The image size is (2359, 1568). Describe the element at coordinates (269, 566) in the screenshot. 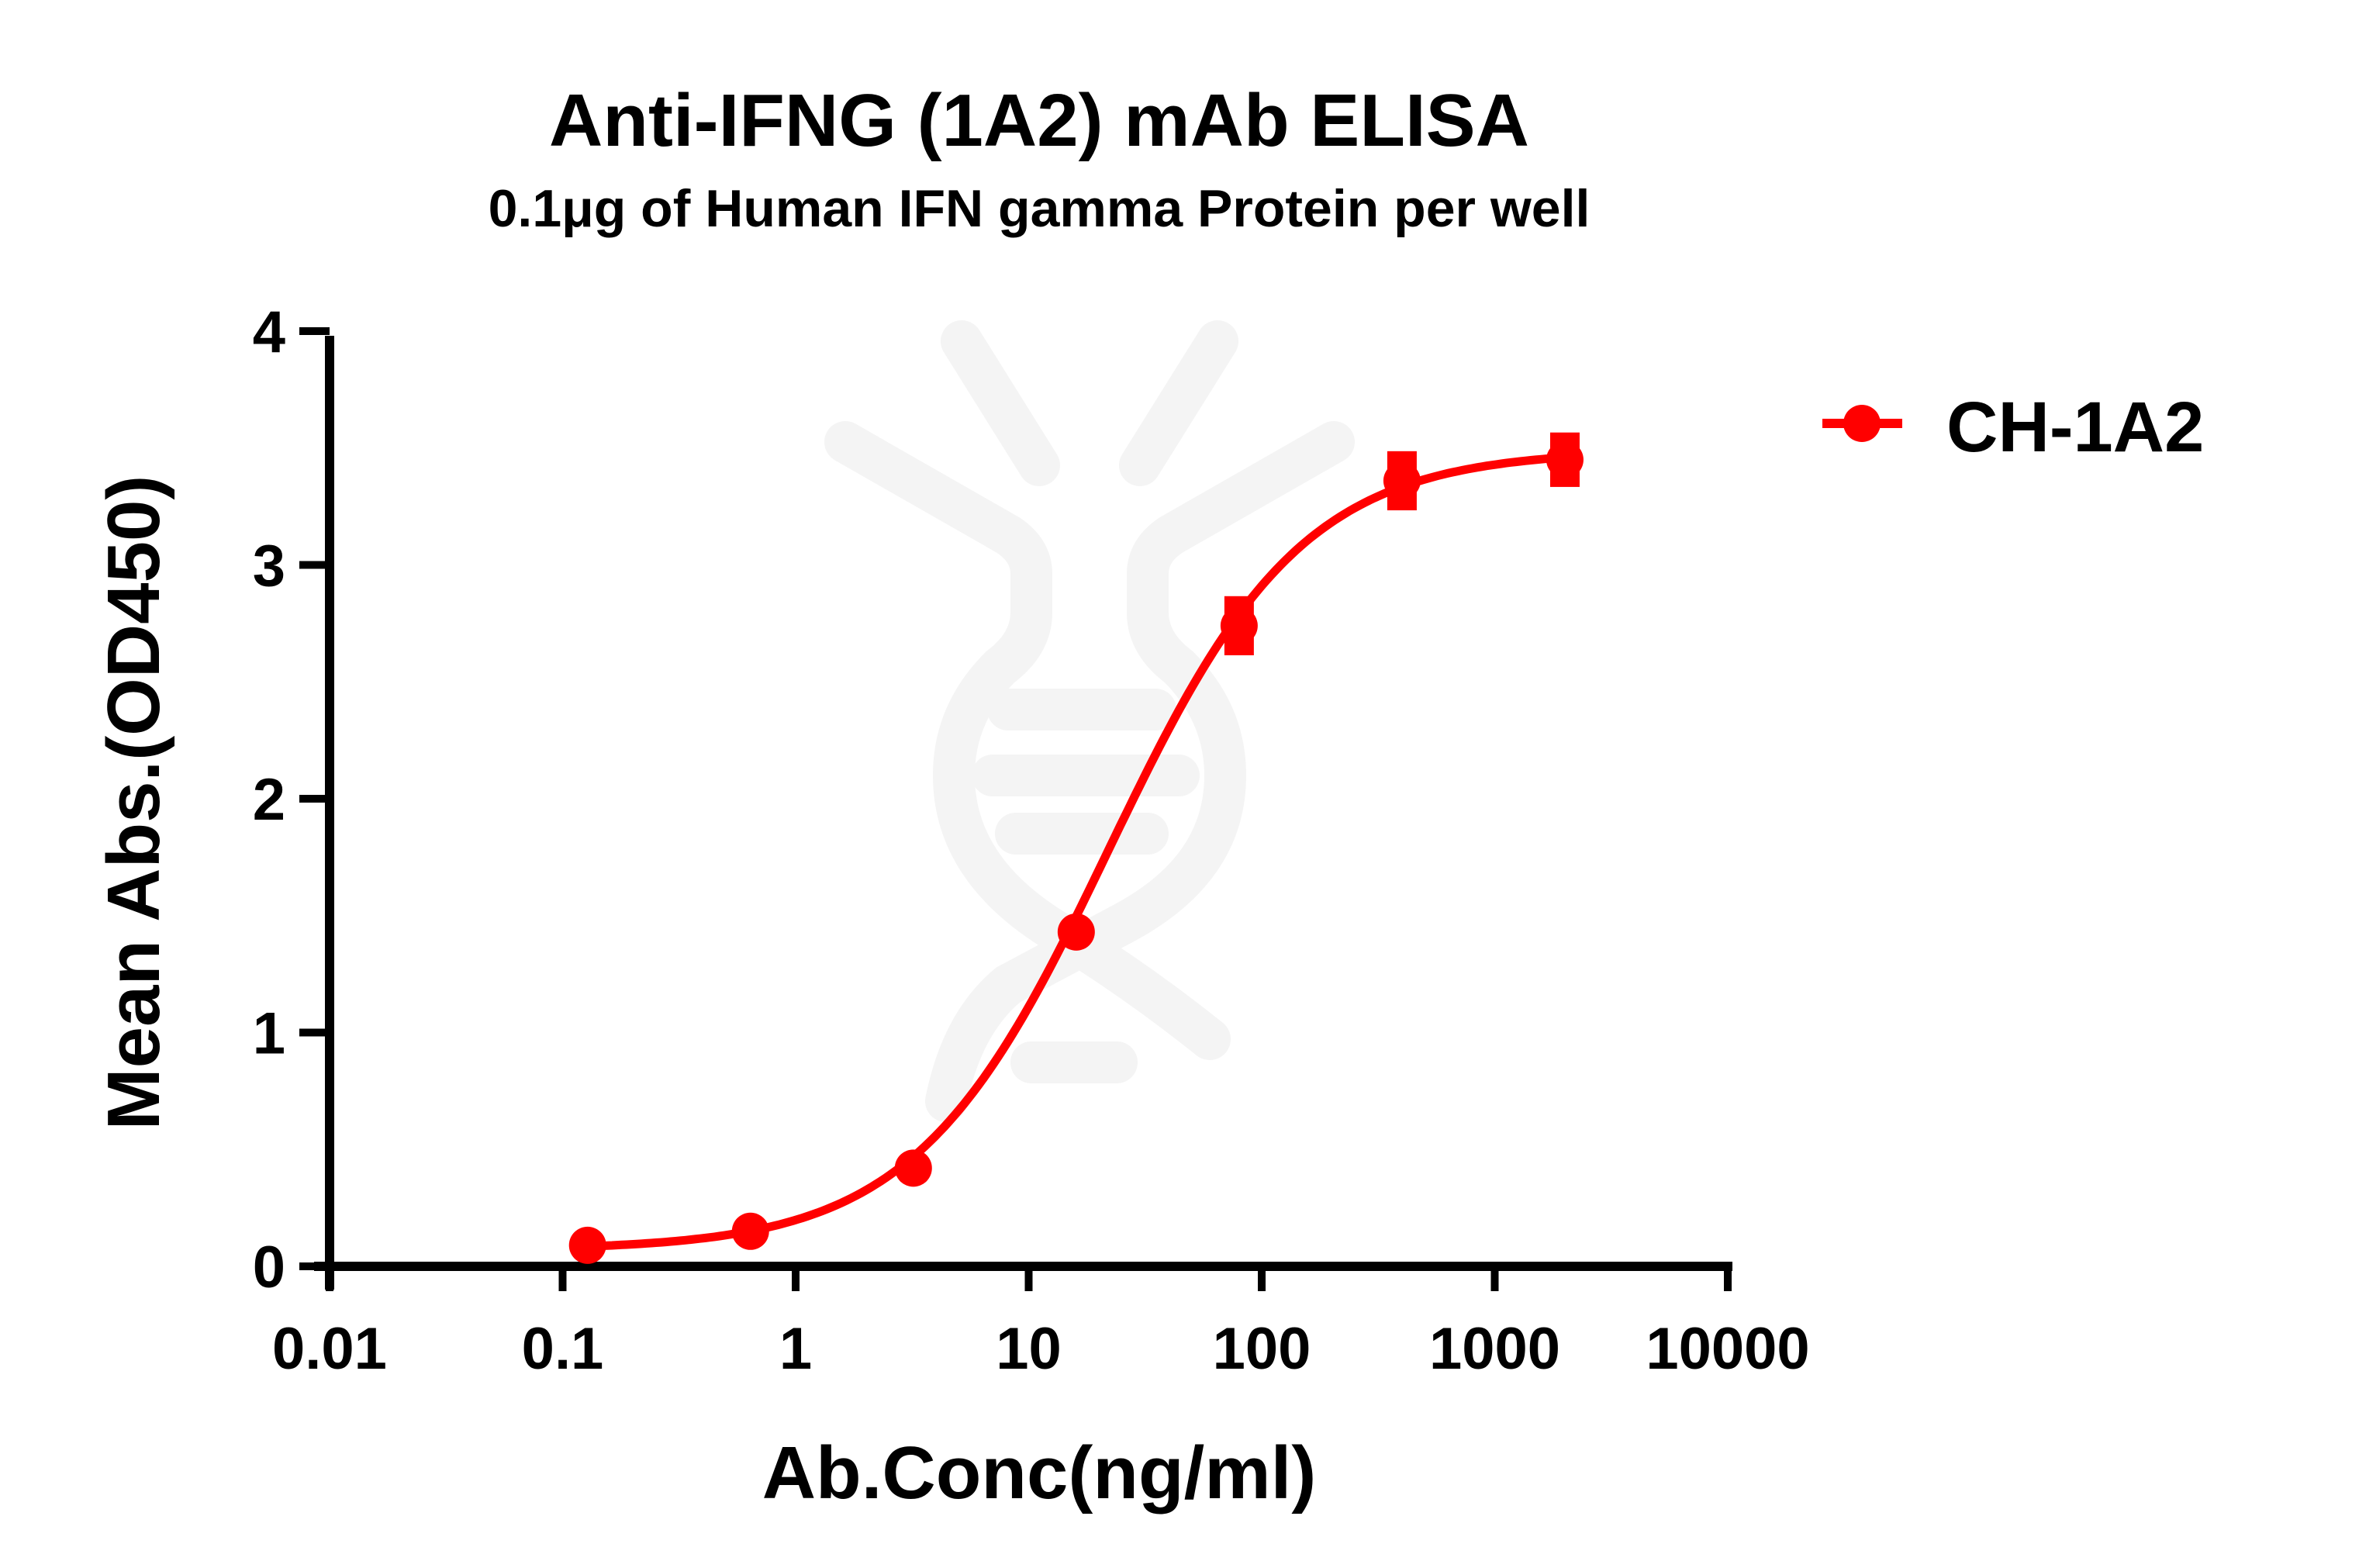

I see `y-tick-label: 3` at that location.